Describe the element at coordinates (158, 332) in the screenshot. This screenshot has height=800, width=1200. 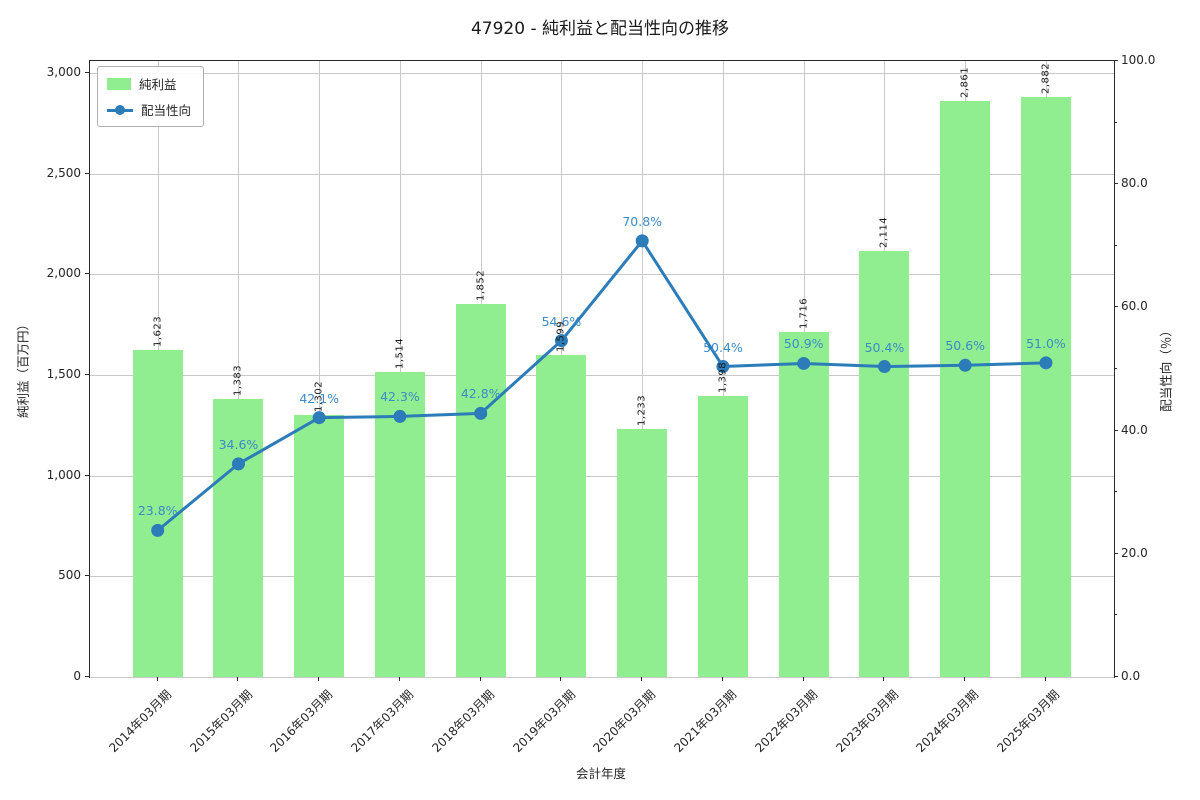
I see `bar-value-label: 1,623` at that location.